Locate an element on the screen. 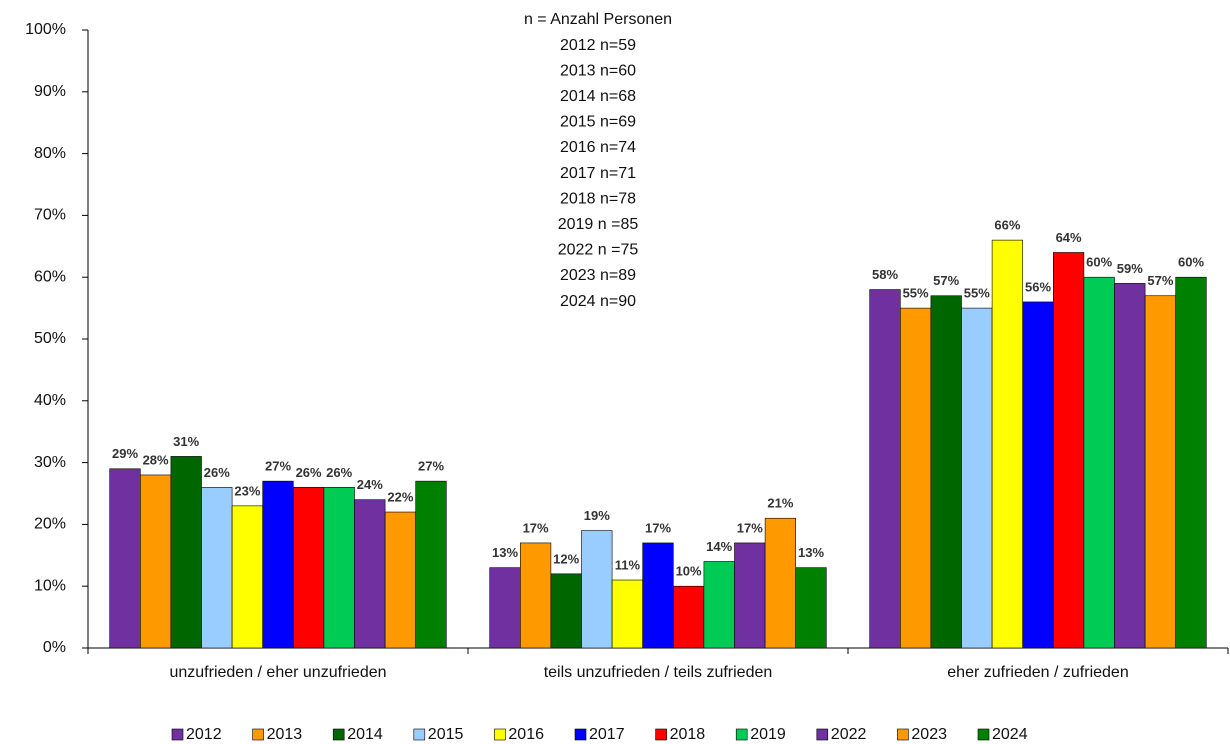  value-label: 14% is located at coordinates (719, 546).